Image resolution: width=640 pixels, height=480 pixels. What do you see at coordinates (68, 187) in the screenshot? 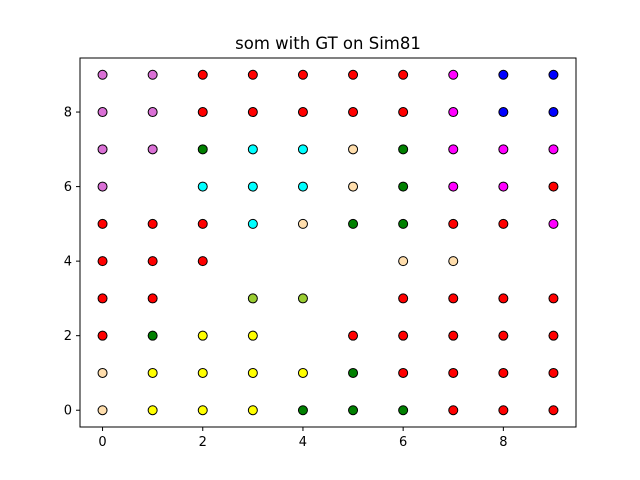
I see `y-tick-label: 6` at bounding box center [68, 187].